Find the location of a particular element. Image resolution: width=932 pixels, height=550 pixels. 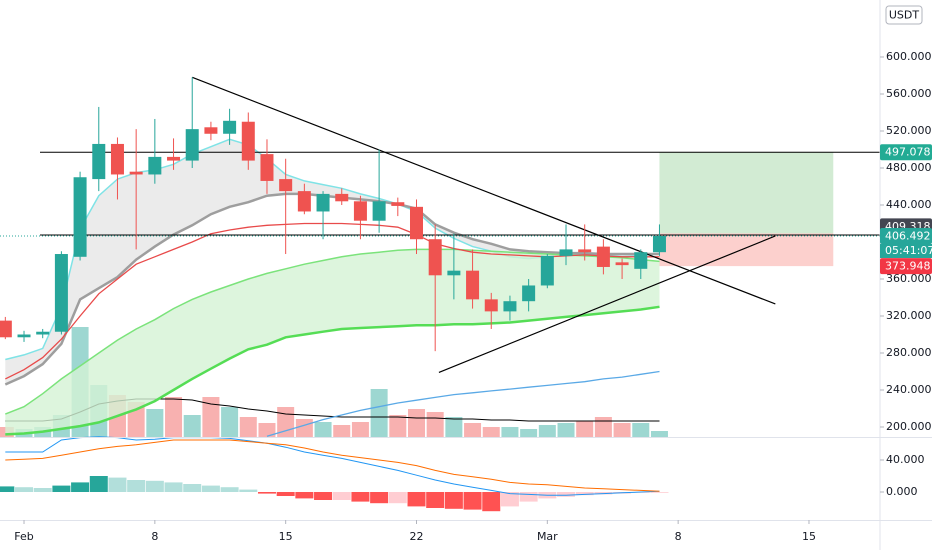

position-loss is located at coordinates (746, 250).